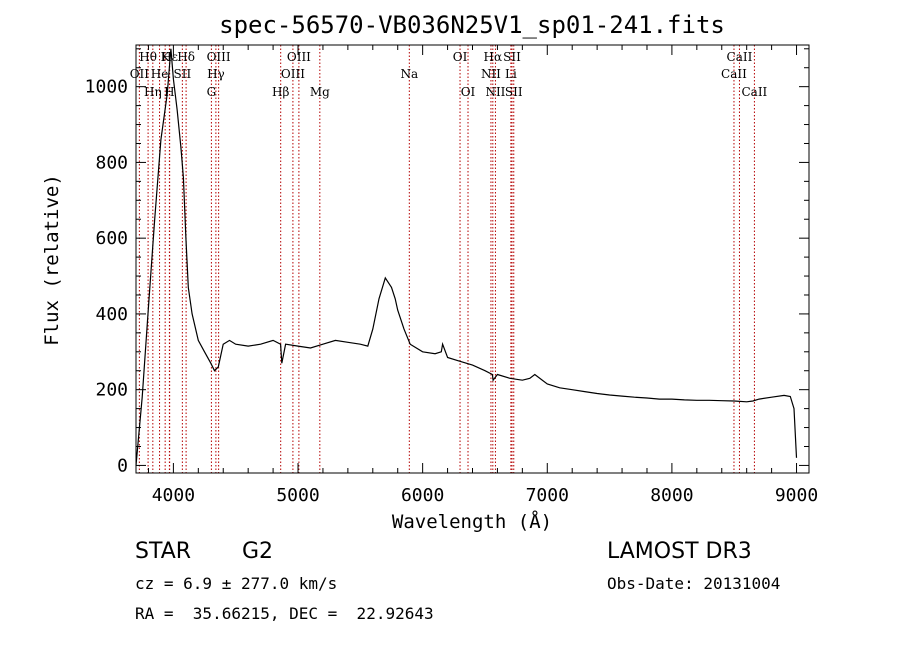 This screenshot has width=900, height=649. Describe the element at coordinates (186, 57) in the screenshot. I see `spectral-line-label: Hδ` at that location.